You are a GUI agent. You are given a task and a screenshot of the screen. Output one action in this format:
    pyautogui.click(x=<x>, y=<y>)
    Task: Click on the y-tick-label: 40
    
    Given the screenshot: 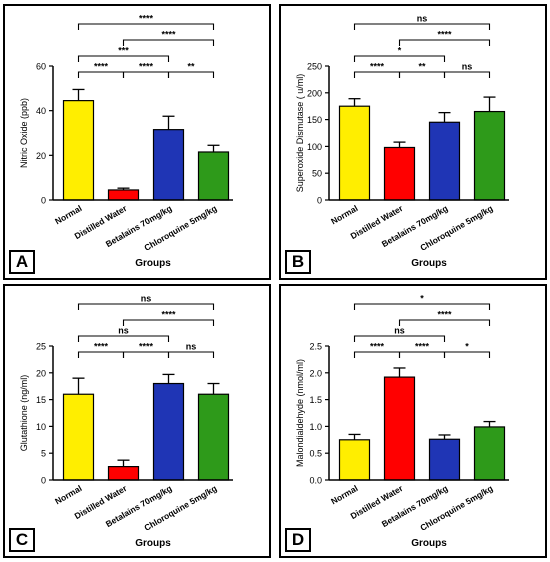 What is the action you would take?
    pyautogui.click(x=41, y=111)
    